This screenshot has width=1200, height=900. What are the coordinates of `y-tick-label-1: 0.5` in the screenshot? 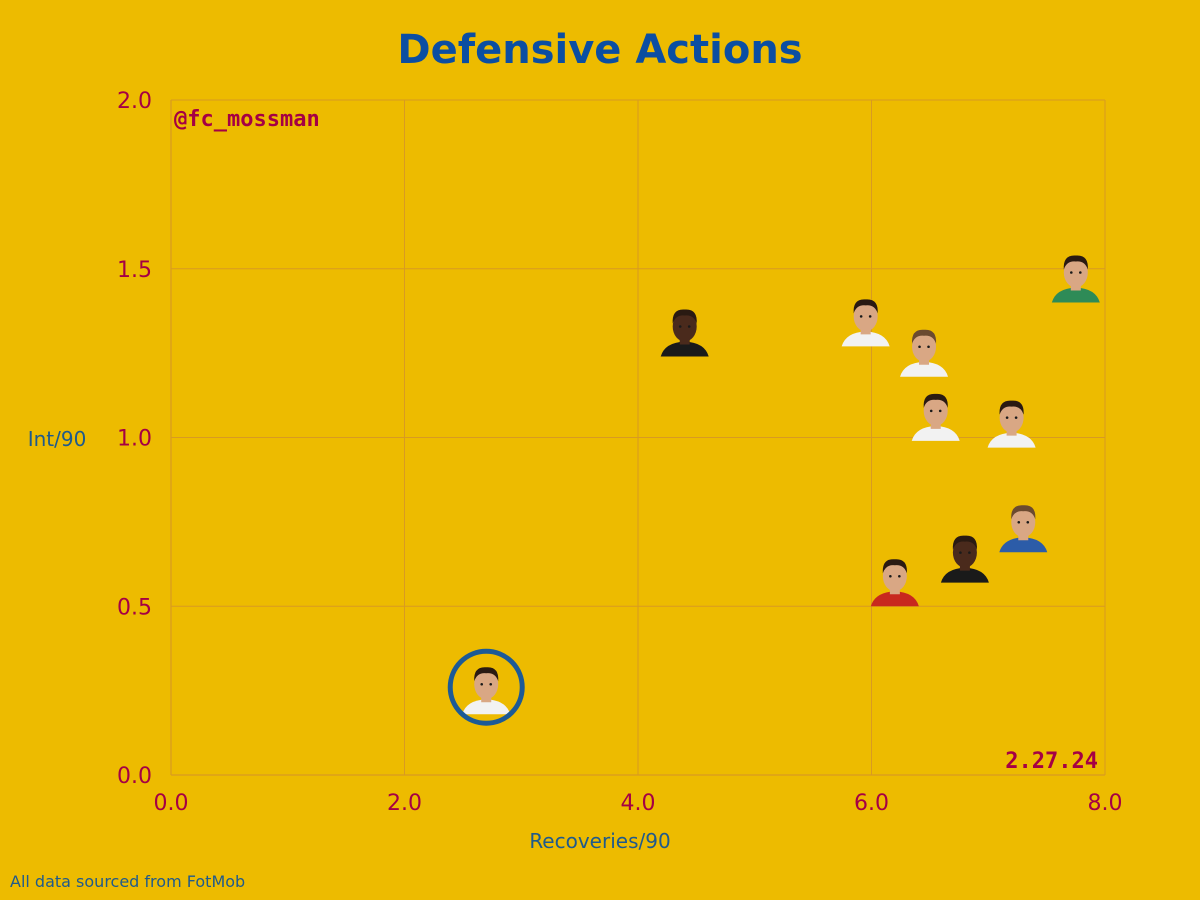 It's located at (134, 607).